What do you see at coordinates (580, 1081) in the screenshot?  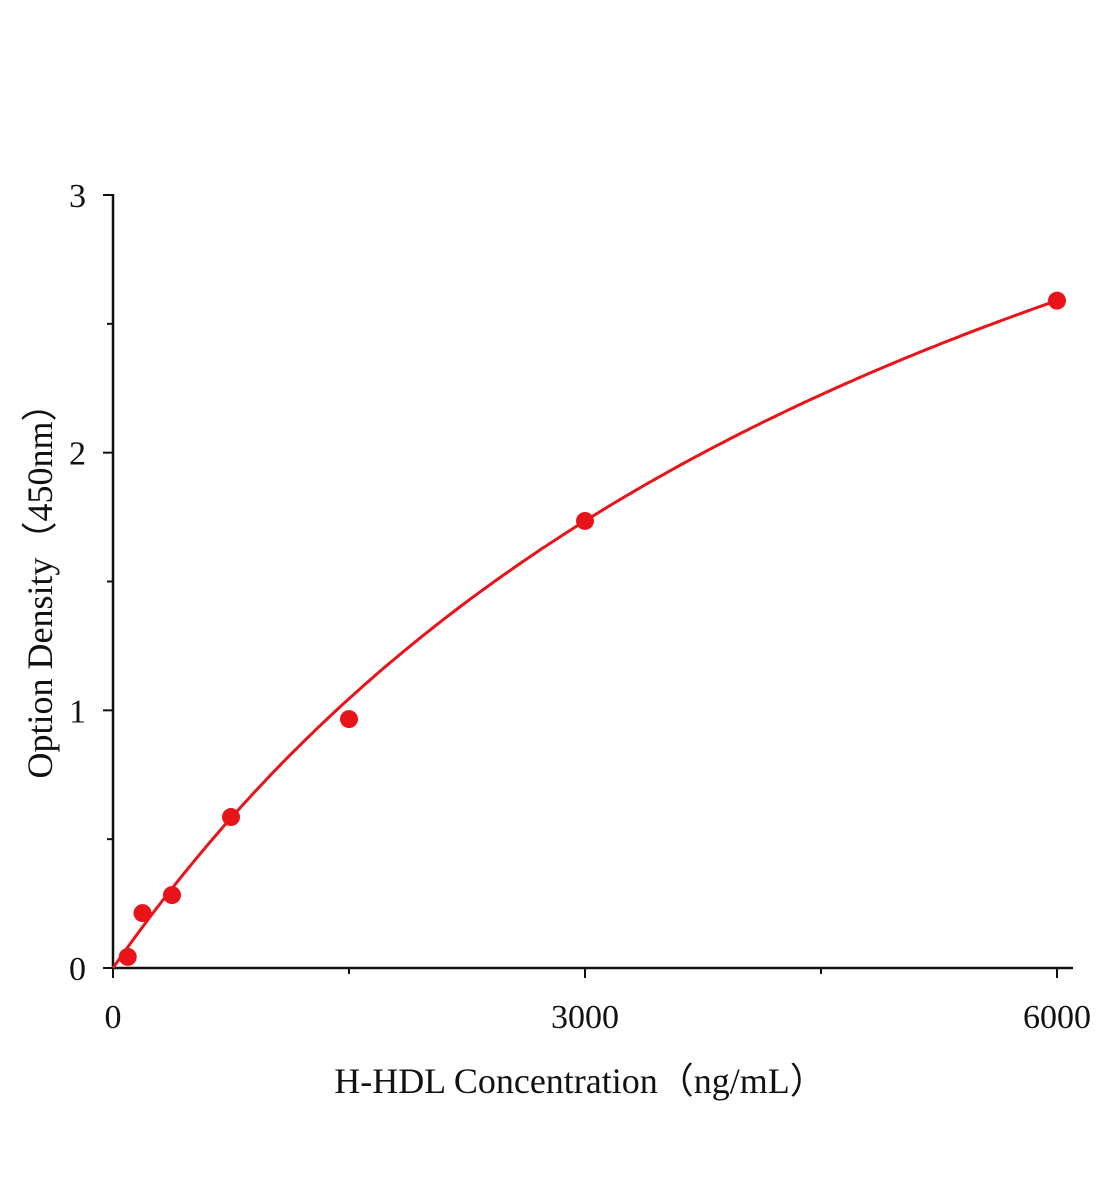 I see `x-axis-label: H-HDL Concentration（ng/mL）` at bounding box center [580, 1081].